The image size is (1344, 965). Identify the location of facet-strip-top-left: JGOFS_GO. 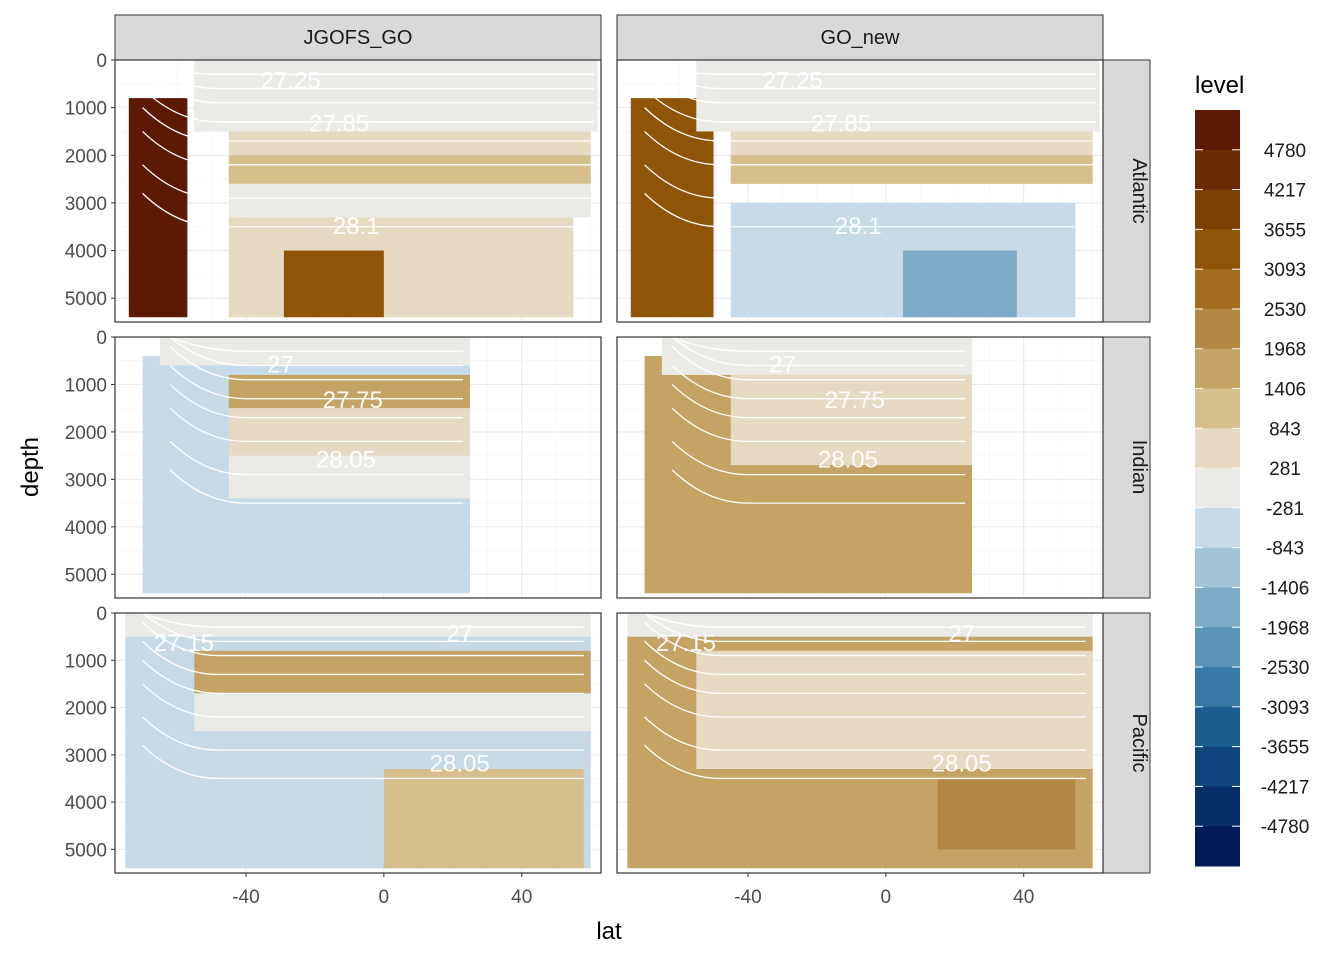
(358, 37).